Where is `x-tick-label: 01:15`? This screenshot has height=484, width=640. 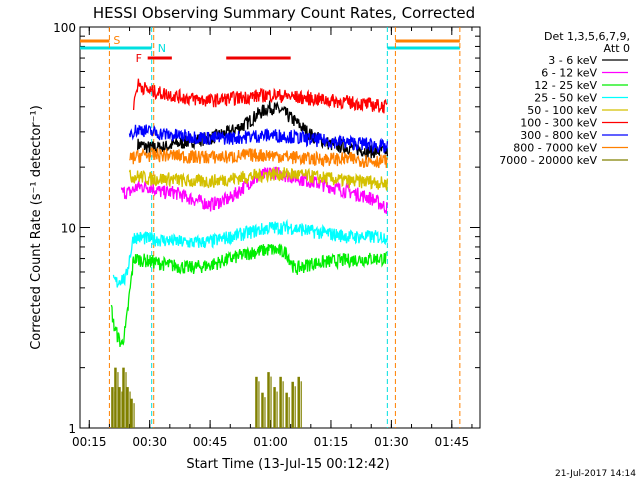
x-tick-label: 01:15 is located at coordinates (331, 442).